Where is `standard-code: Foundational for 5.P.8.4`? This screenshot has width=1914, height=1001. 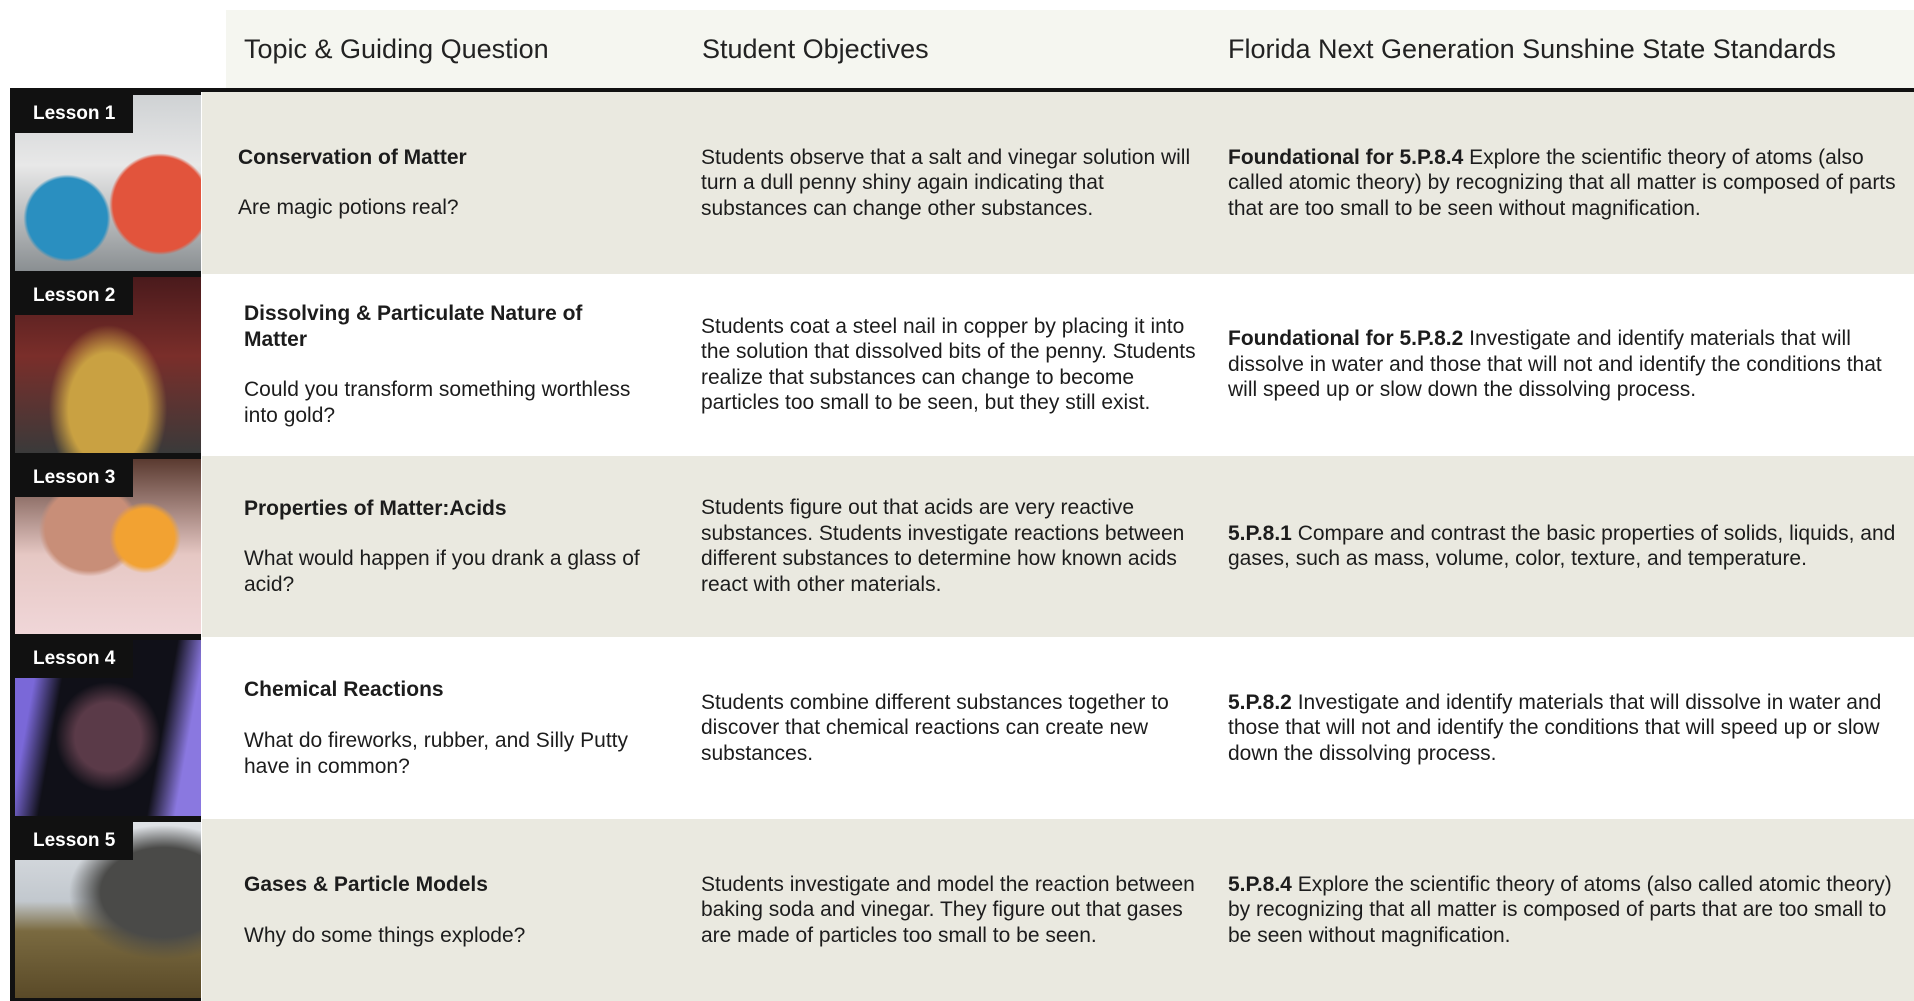 standard-code: Foundational for 5.P.8.4 is located at coordinates (1346, 157).